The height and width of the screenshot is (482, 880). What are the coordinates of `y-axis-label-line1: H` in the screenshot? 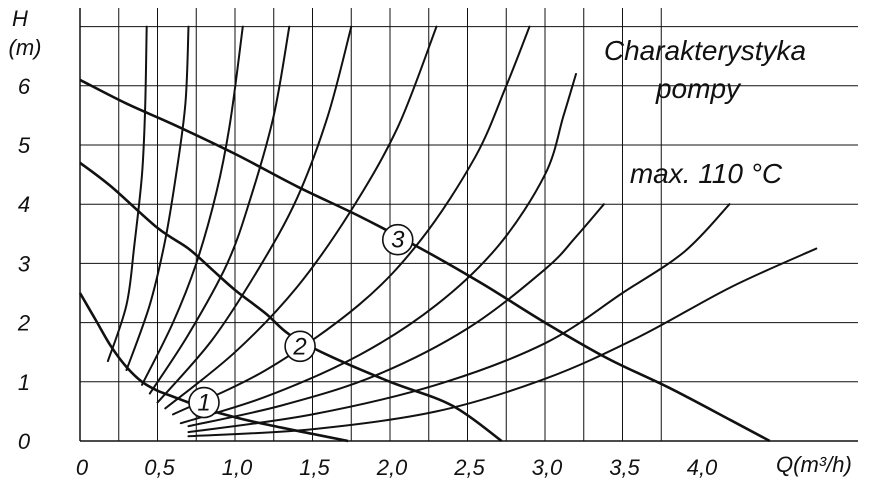 It's located at (20, 18).